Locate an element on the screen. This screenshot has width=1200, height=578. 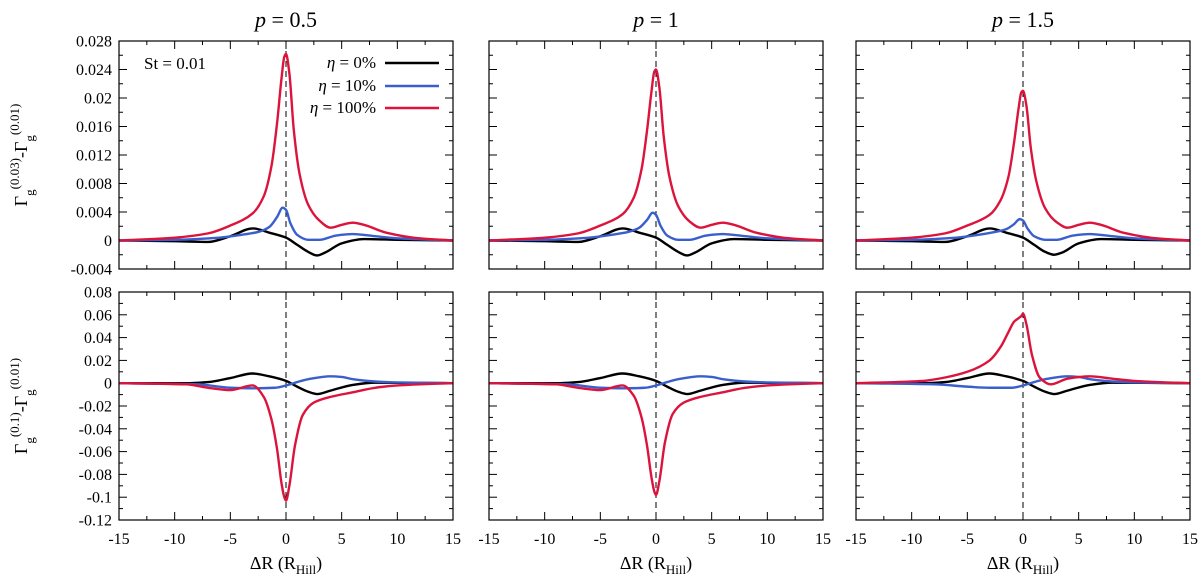
y-tick-label: -0.08 is located at coordinates (95, 475).